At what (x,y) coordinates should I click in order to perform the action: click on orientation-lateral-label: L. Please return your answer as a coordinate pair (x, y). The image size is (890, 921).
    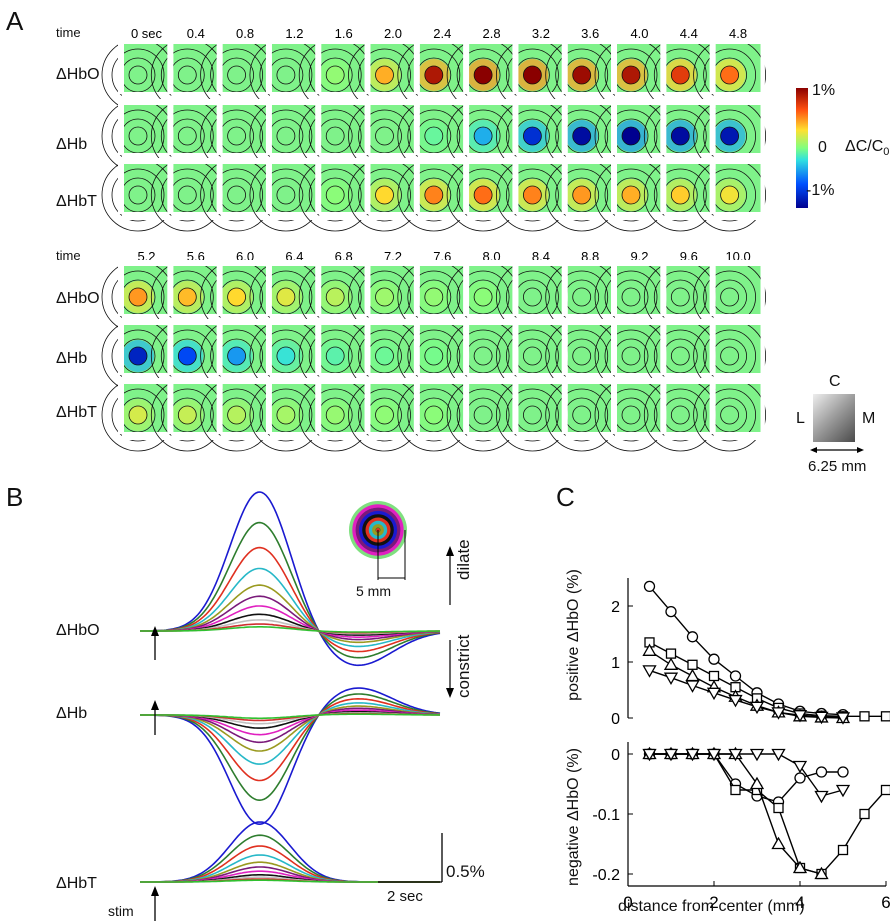
    Looking at the image, I should click on (800, 419).